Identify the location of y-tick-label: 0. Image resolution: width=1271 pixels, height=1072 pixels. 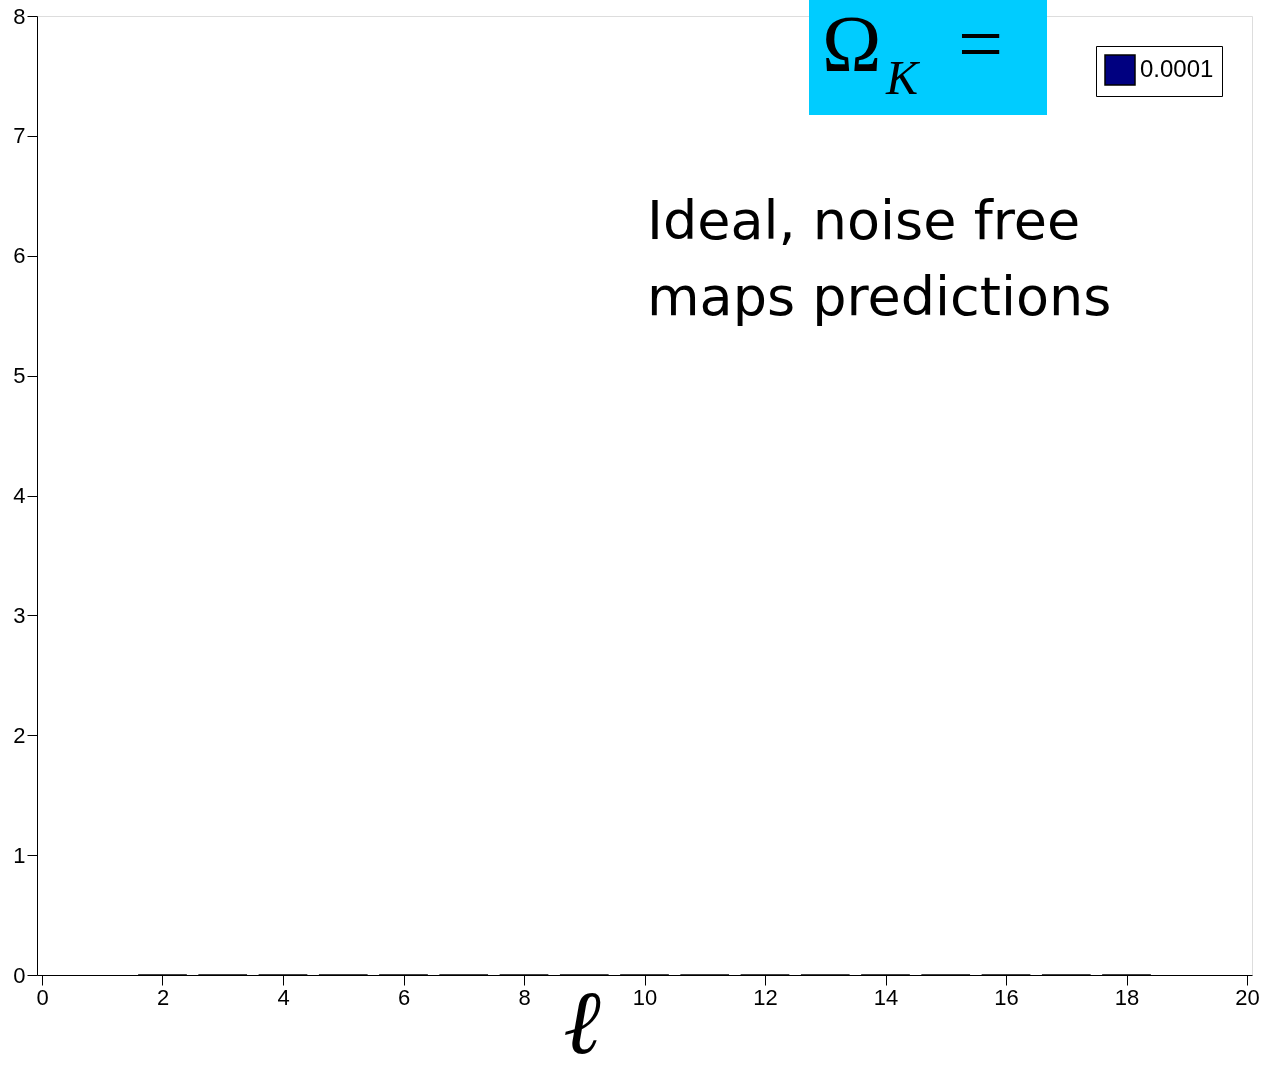
(19, 975).